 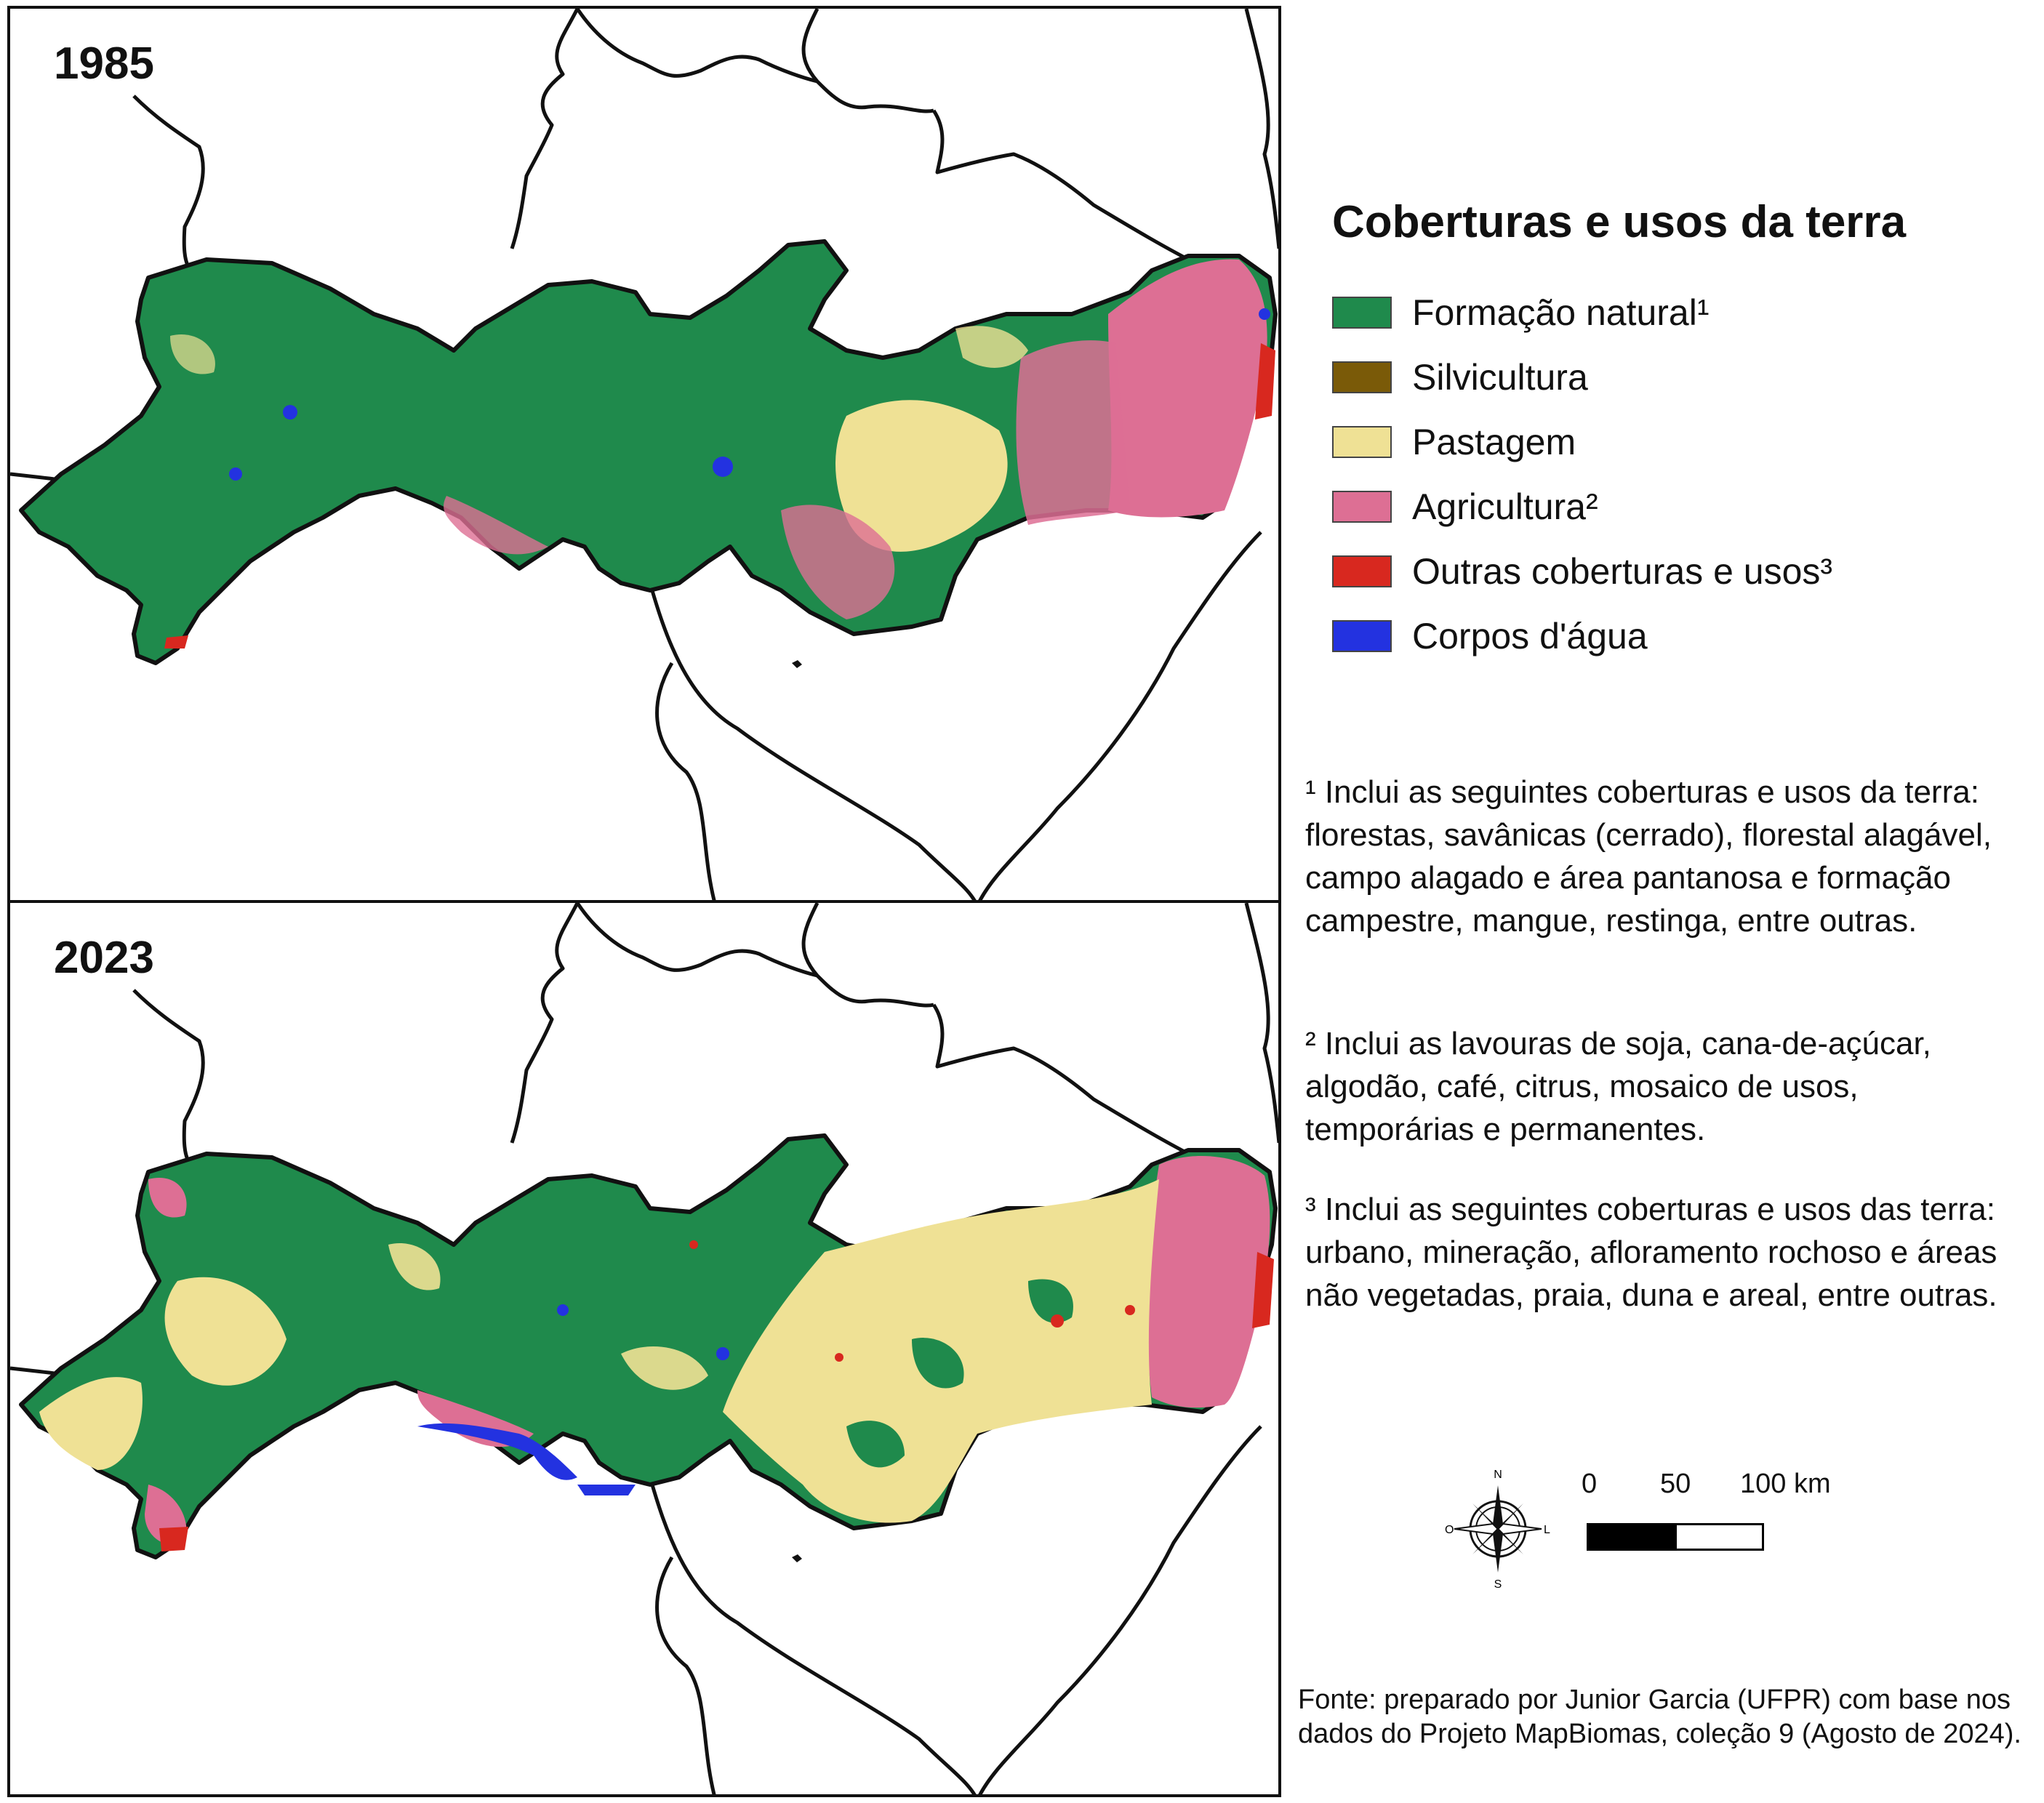 What do you see at coordinates (1681, 636) in the screenshot?
I see `legend-item: Corpos d'água` at bounding box center [1681, 636].